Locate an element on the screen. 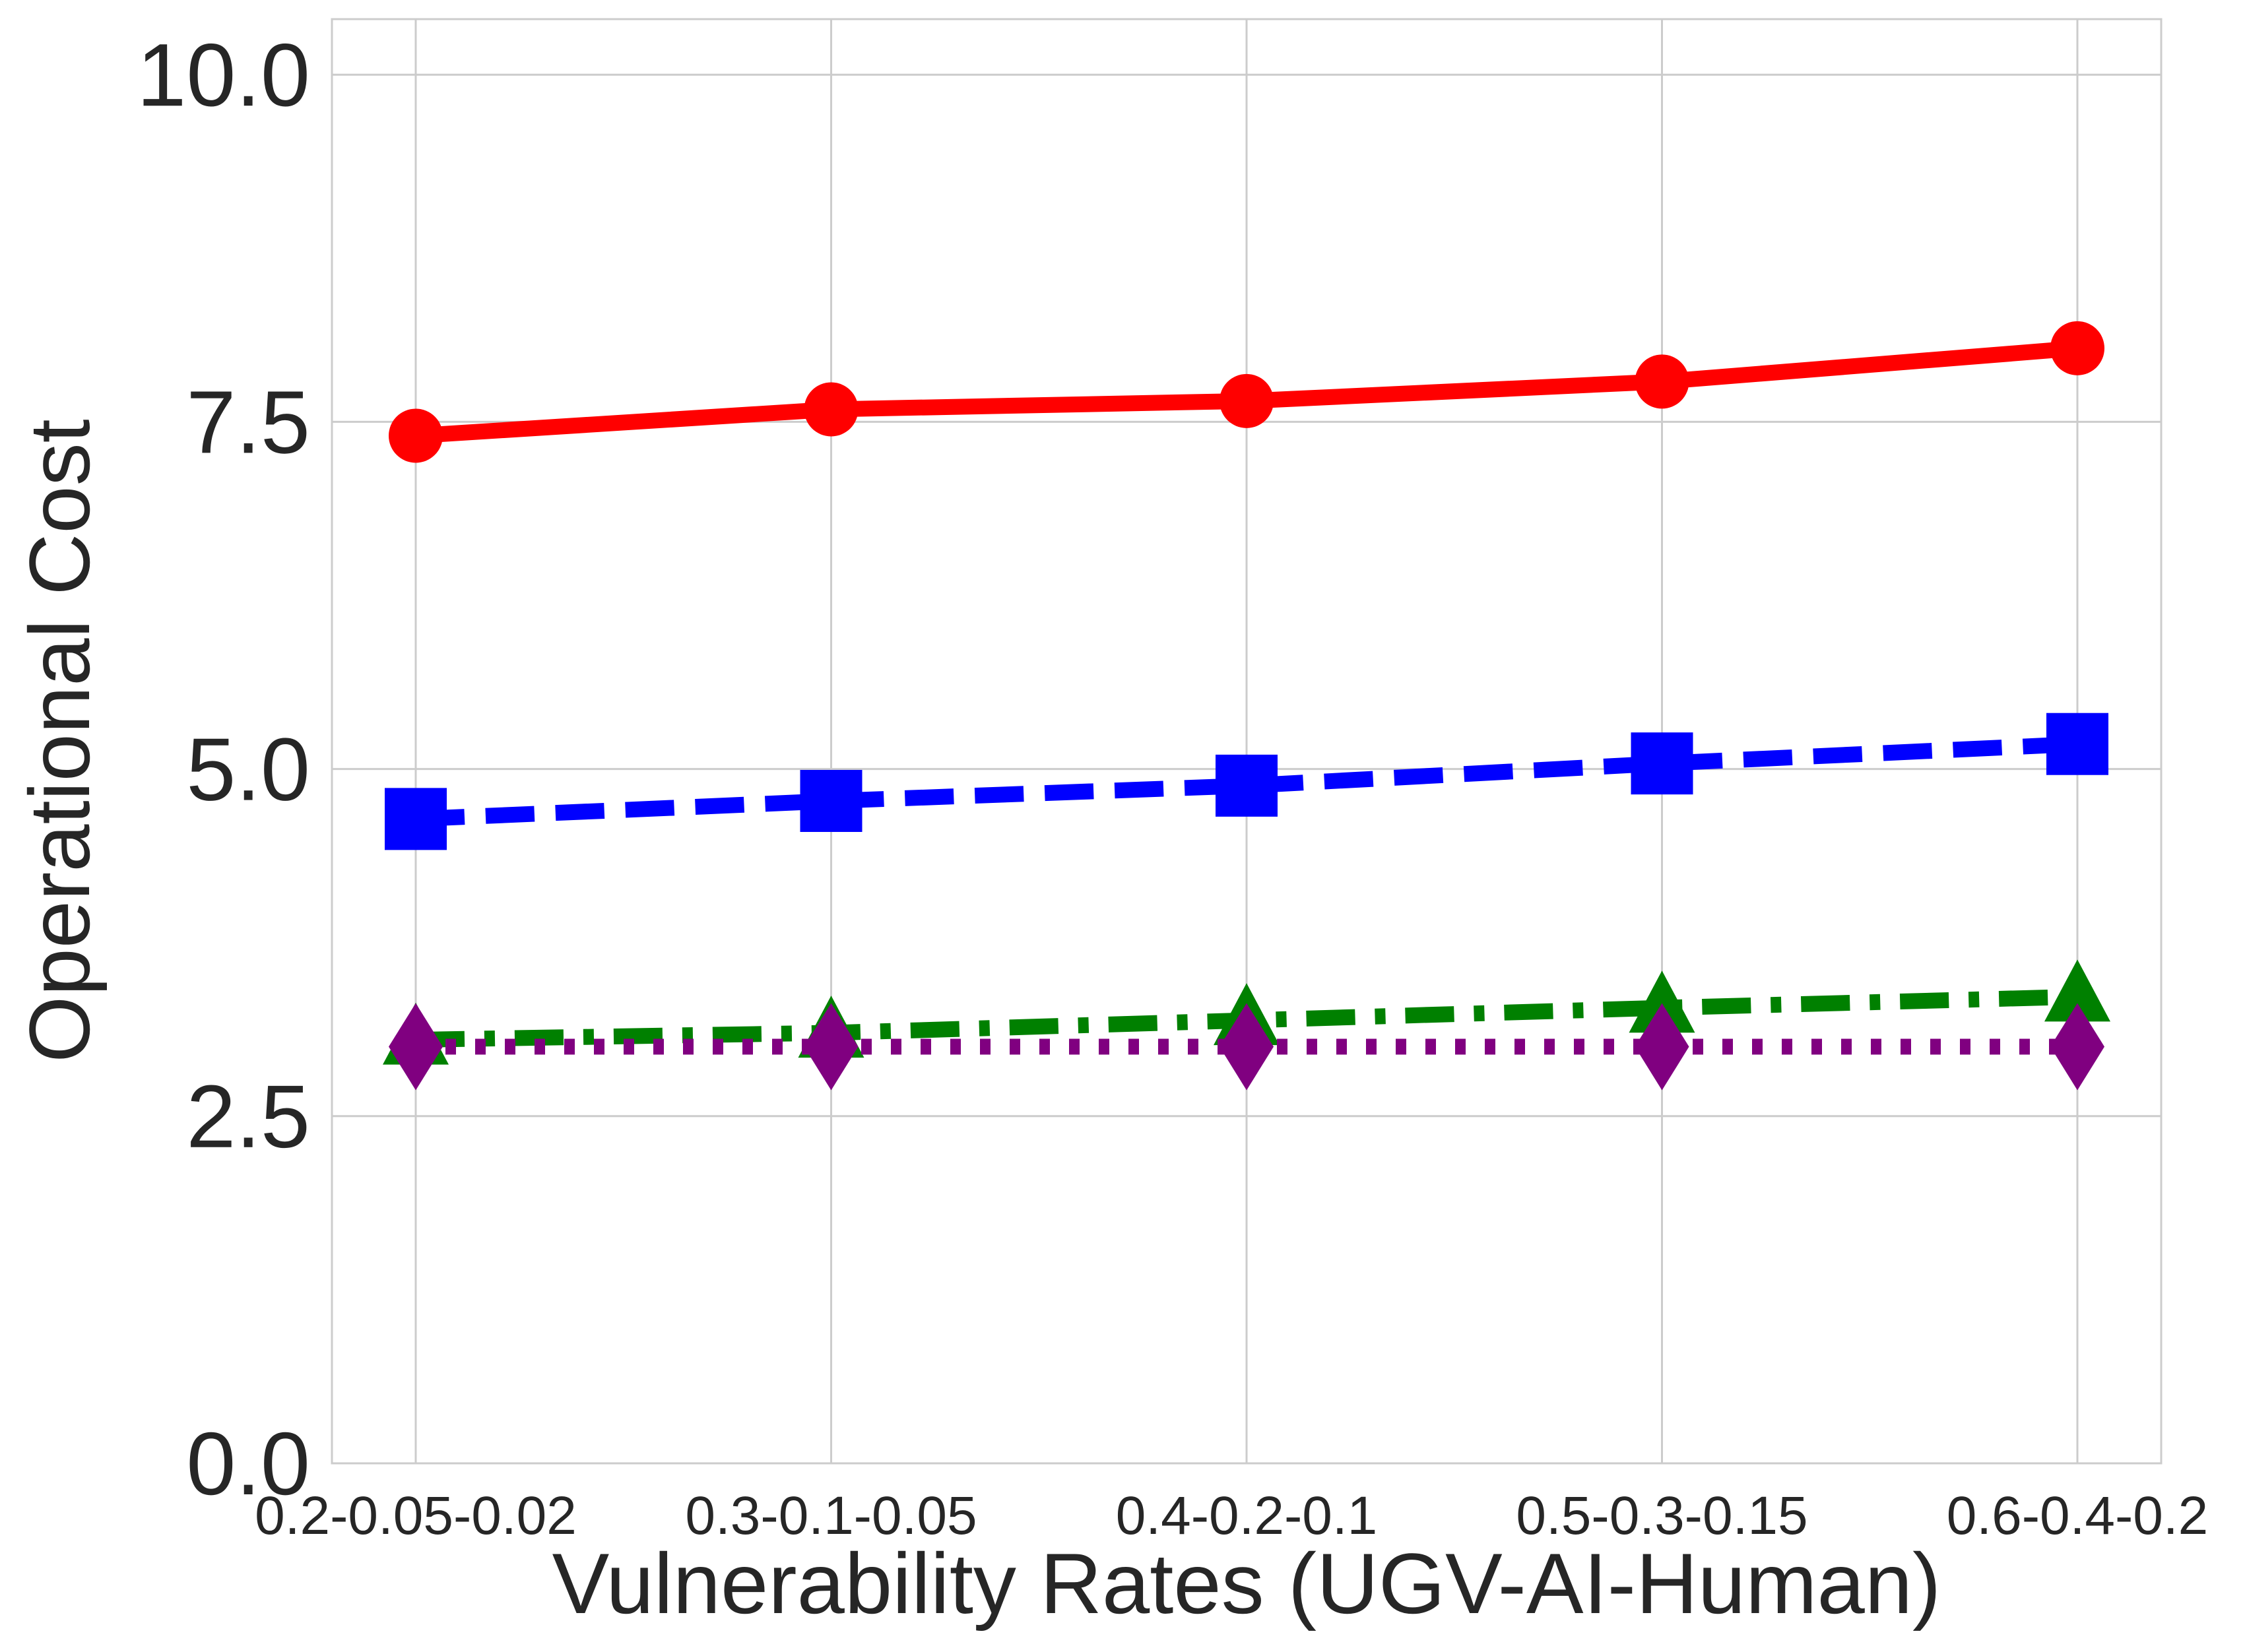 This screenshot has width=2245, height=1652. x-tick-label: 0.2-0.05-0.02 is located at coordinates (416, 1516).